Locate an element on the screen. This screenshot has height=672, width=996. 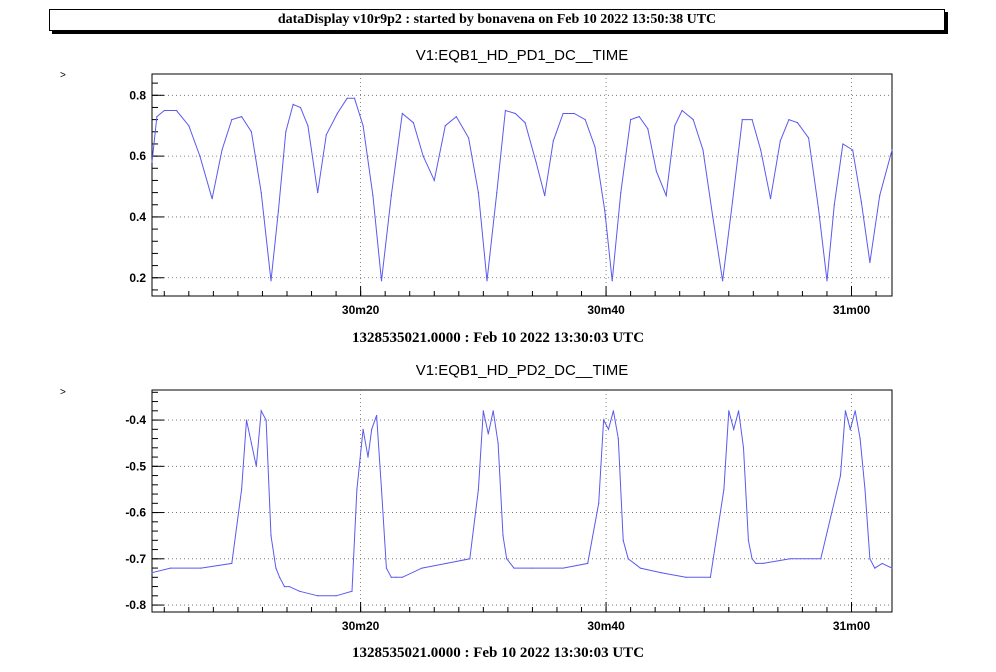
y-tick-label: -0.5 is located at coordinates (135, 466).